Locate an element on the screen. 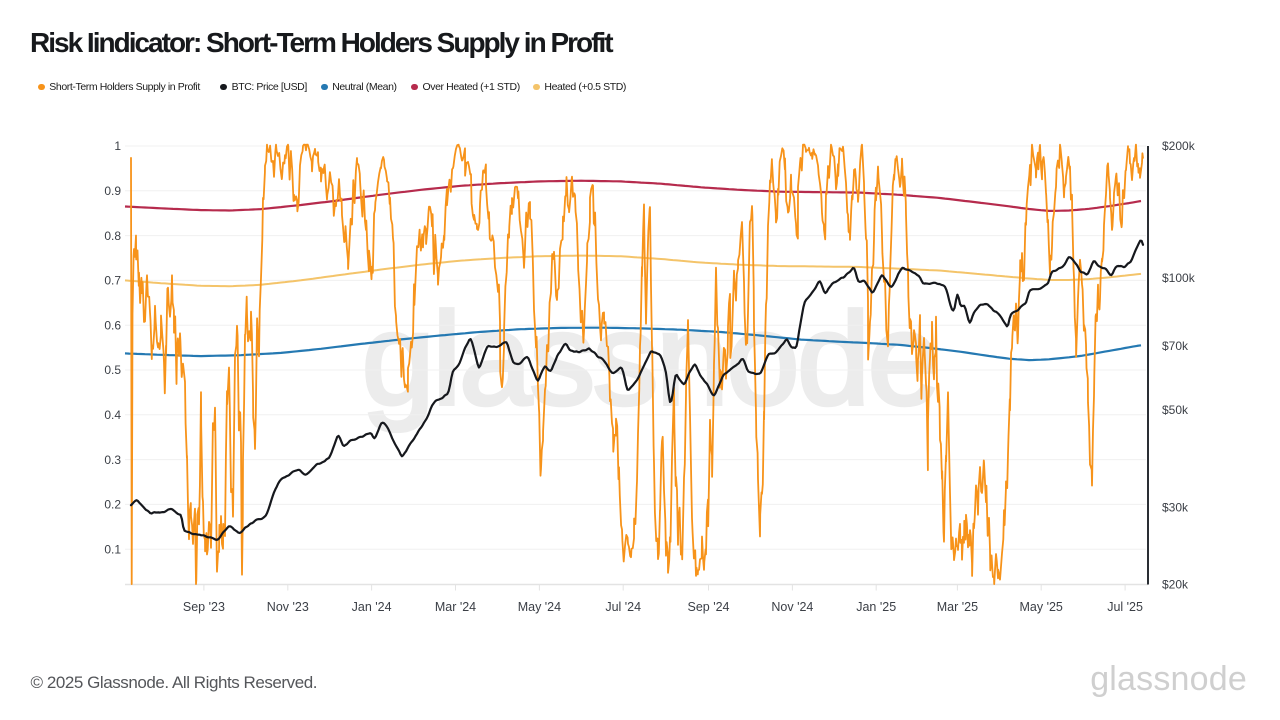 This screenshot has height=720, width=1280. svg-text: 0.7 is located at coordinates (112, 281).